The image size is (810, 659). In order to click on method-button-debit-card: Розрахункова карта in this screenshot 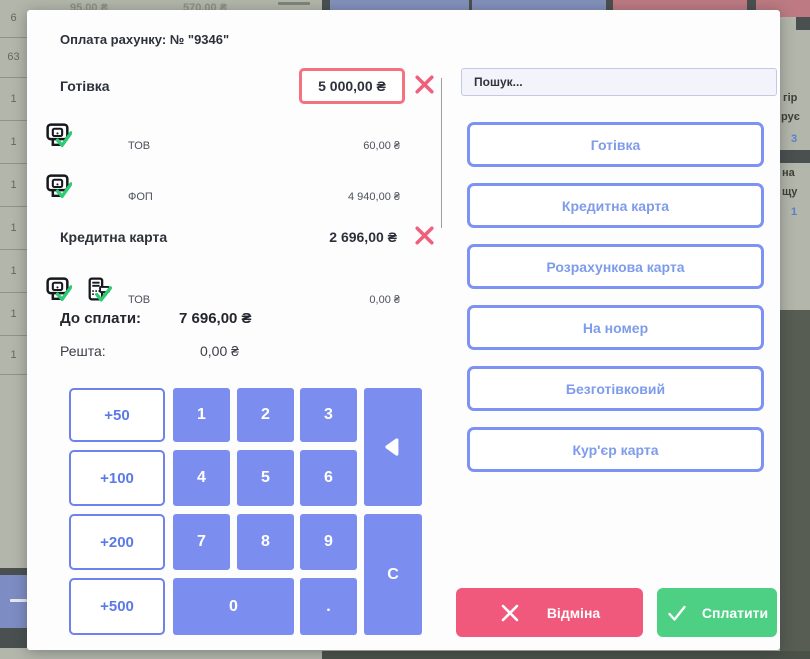, I will do `click(615, 266)`.